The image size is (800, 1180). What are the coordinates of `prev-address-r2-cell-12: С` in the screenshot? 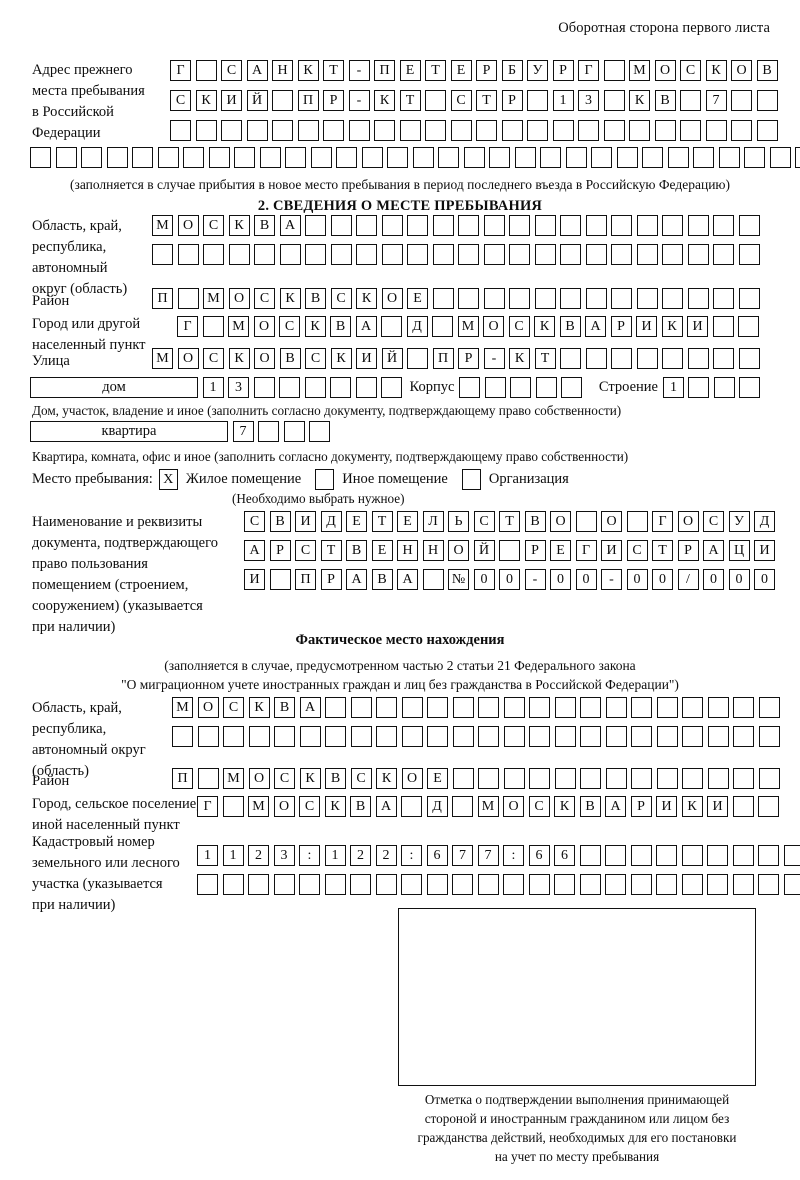 It's located at (461, 100).